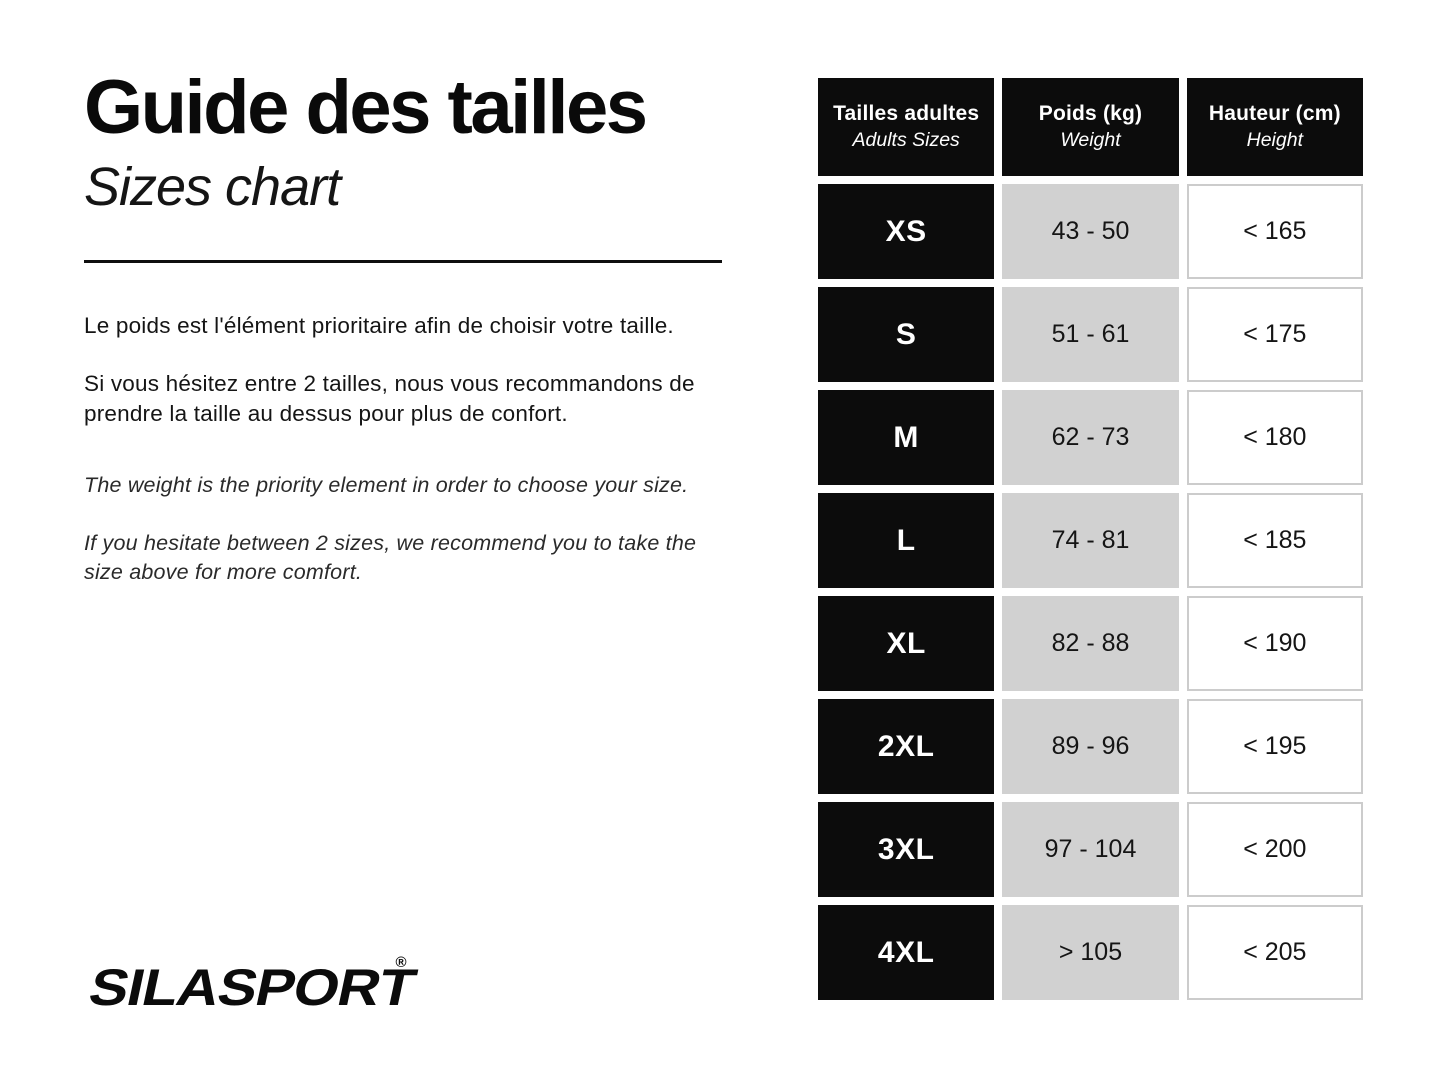 Image resolution: width=1445 pixels, height=1084 pixels. Describe the element at coordinates (906, 127) in the screenshot. I see `column-header-sizes: Tailles adultes Adults Sizes` at that location.